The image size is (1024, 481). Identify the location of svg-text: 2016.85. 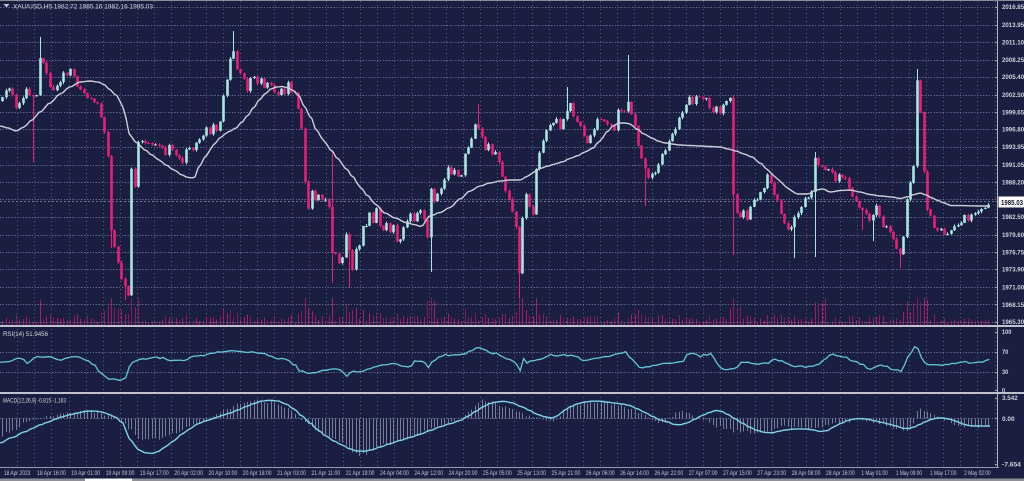
(1013, 7).